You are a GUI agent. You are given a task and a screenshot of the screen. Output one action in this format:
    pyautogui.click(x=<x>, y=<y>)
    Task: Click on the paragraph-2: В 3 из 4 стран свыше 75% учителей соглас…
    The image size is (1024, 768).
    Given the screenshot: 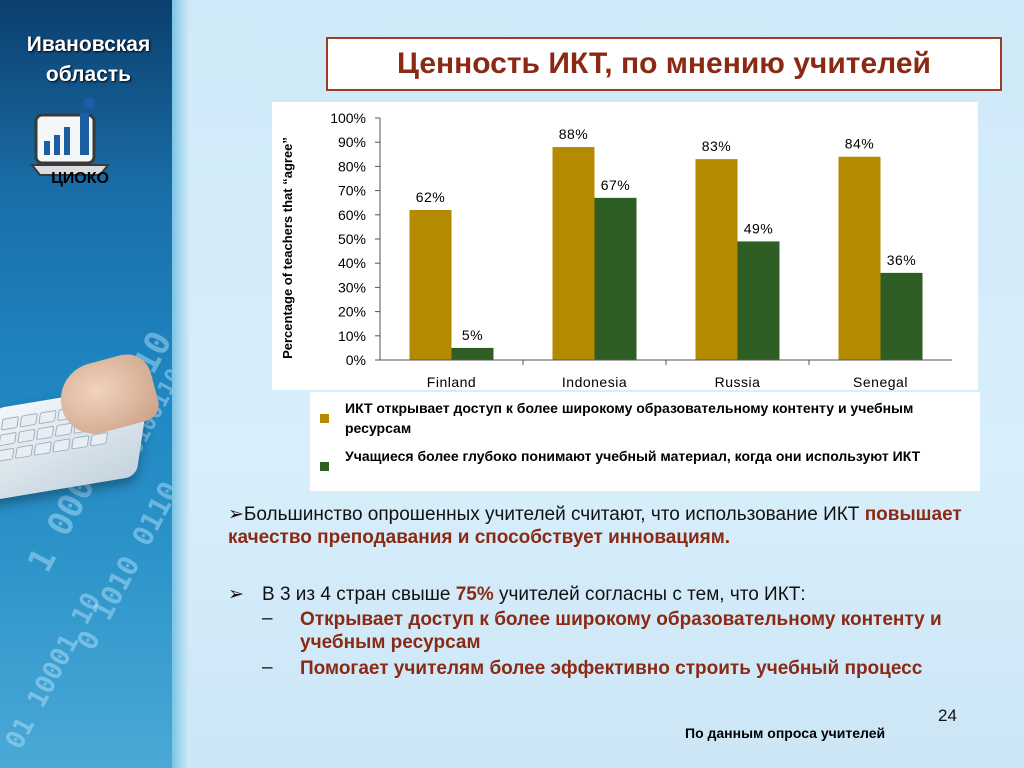 What is the action you would take?
    pyautogui.click(x=622, y=594)
    